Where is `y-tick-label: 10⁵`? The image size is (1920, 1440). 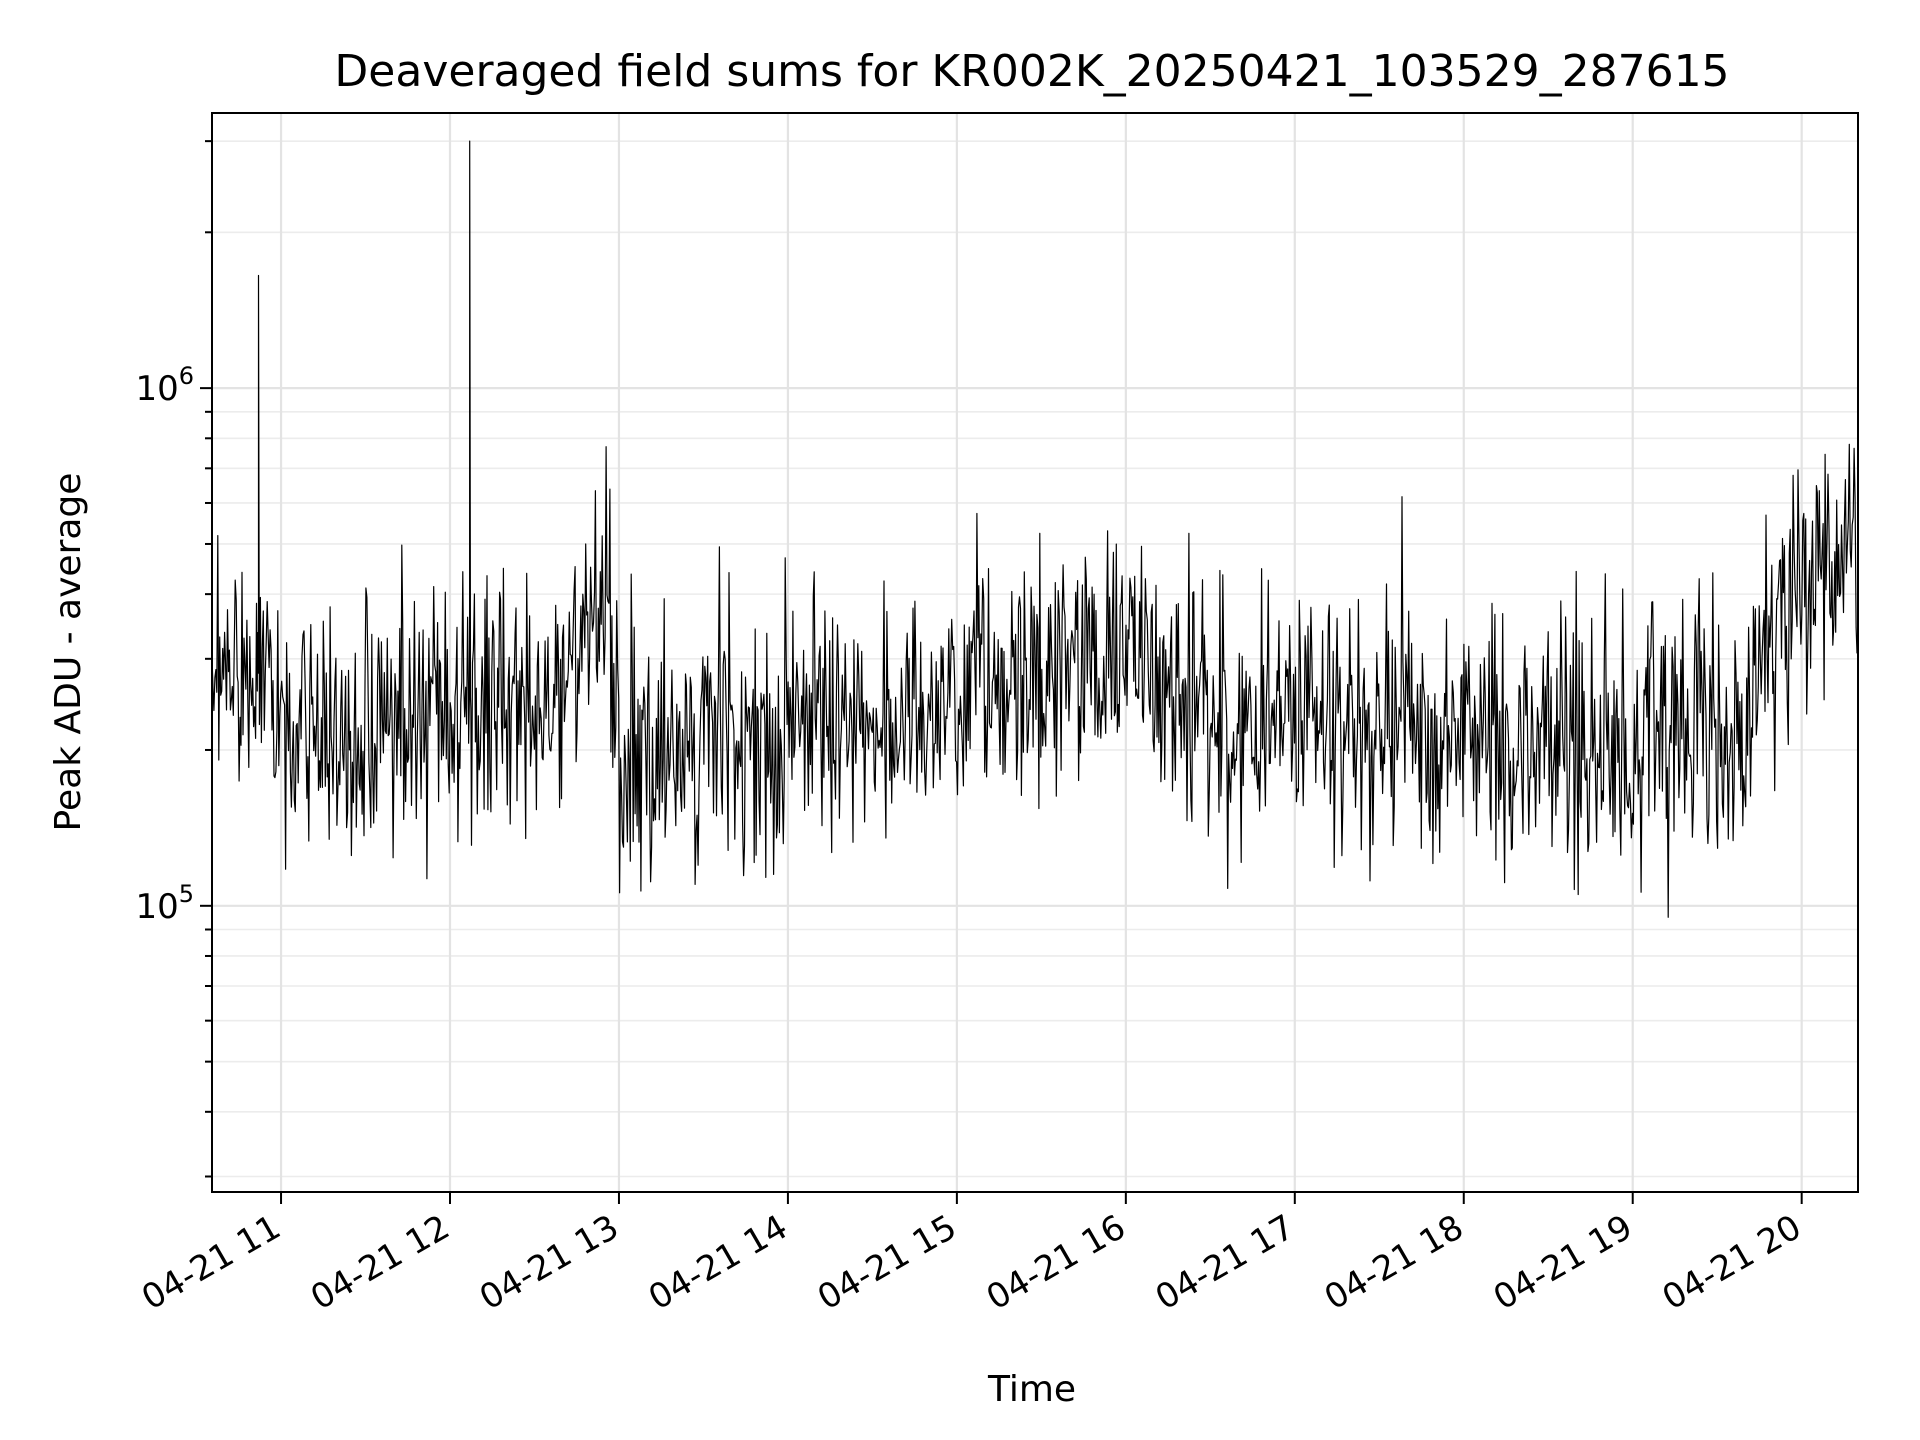
y-tick-label: 10⁵ is located at coordinates (164, 903).